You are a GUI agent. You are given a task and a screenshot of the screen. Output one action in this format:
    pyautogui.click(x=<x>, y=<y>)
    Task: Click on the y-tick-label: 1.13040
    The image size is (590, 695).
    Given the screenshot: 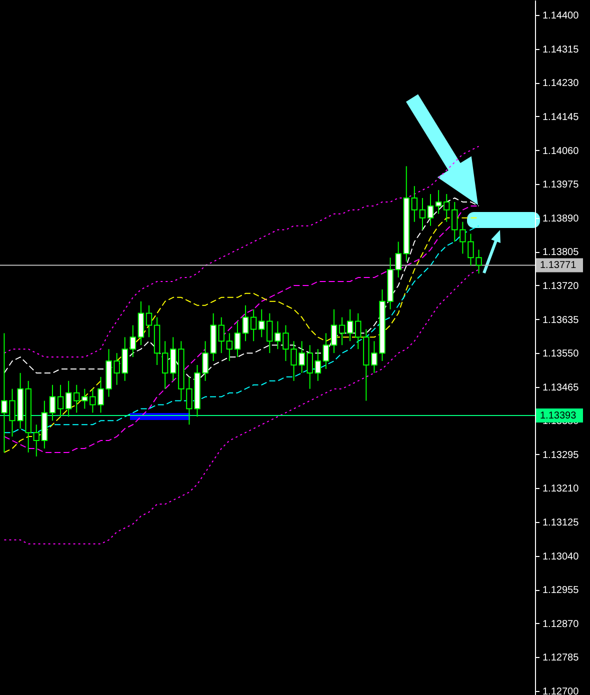 What is the action you would take?
    pyautogui.click(x=561, y=556)
    